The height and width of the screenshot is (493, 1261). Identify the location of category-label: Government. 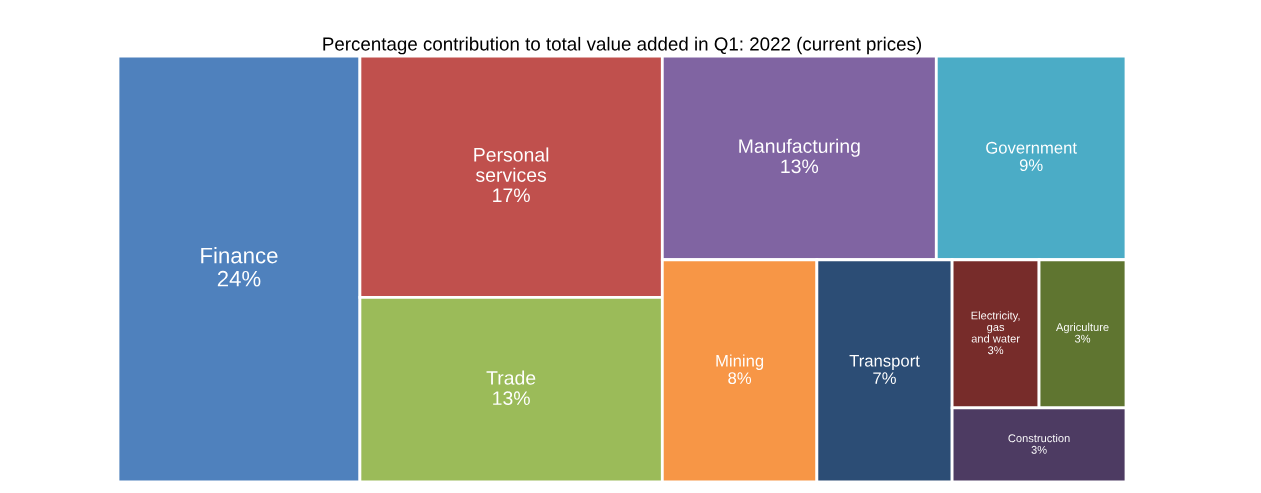
(1031, 147).